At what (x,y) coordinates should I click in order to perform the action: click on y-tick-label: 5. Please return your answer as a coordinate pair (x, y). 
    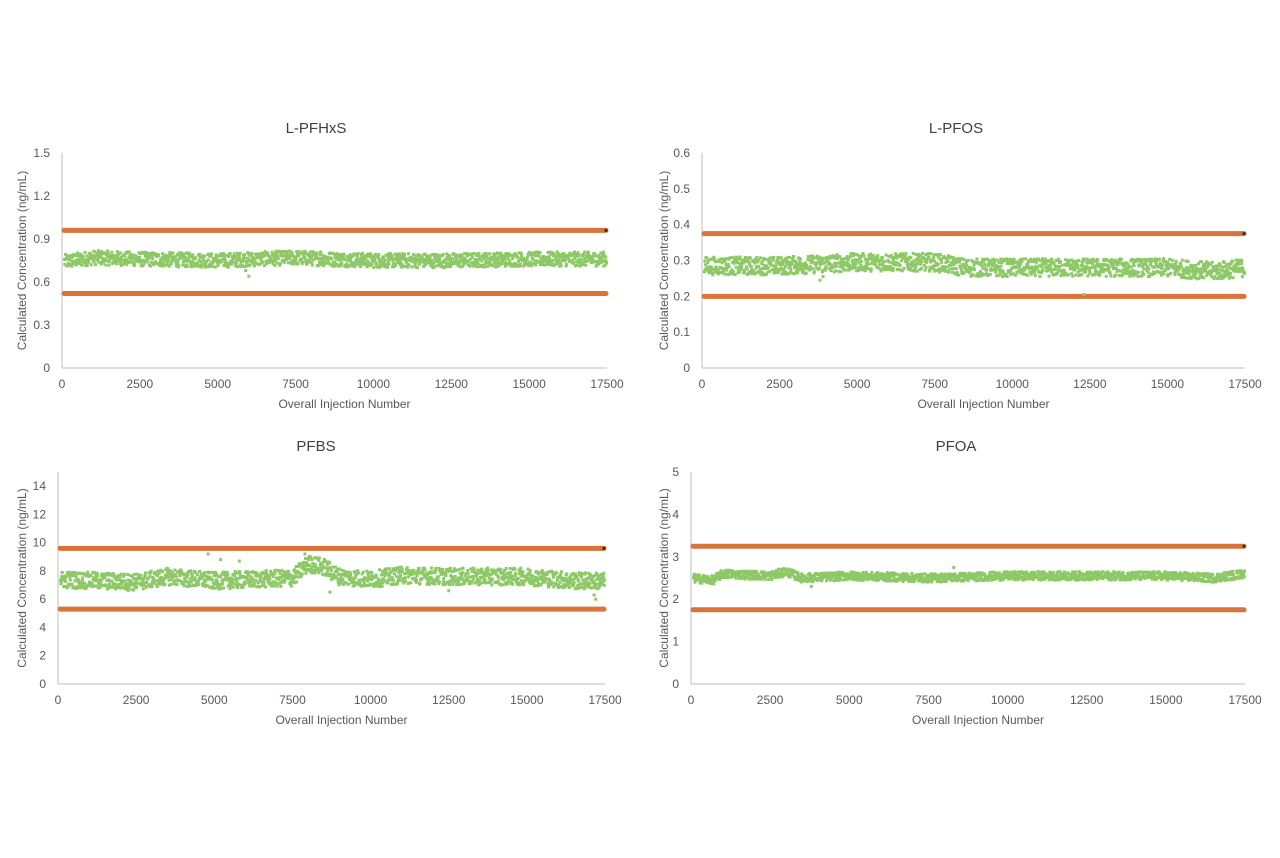
    Looking at the image, I should click on (675, 472).